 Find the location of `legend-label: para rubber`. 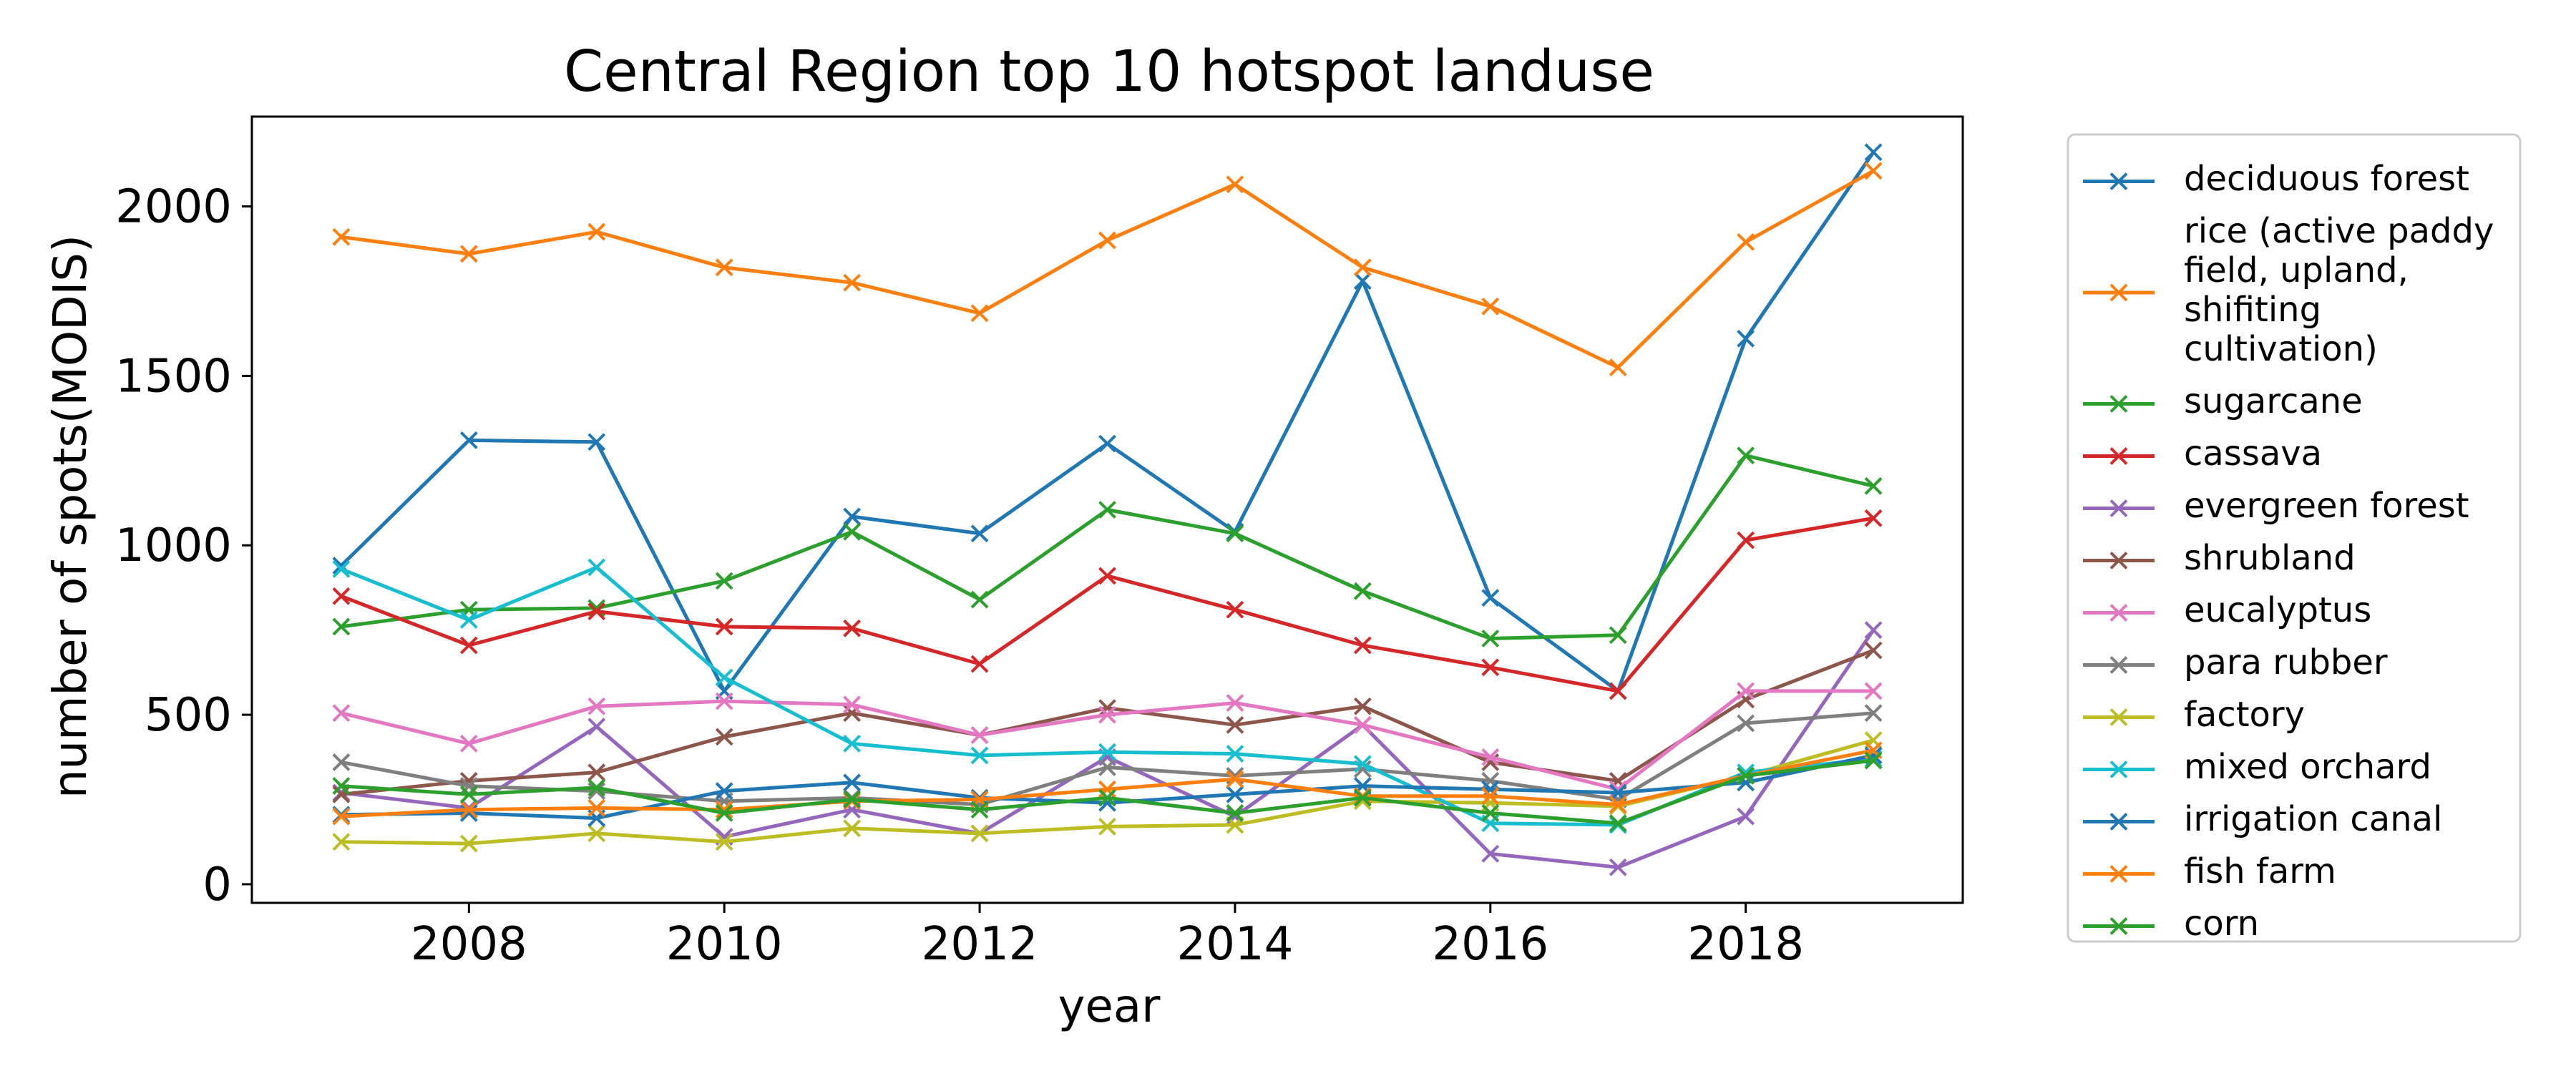

legend-label: para rubber is located at coordinates (2286, 662).